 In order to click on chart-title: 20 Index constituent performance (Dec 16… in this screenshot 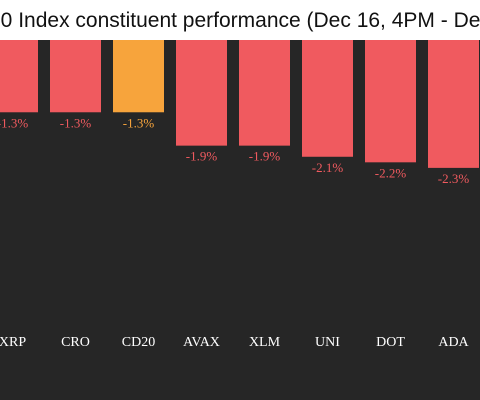, I will do `click(240, 20)`.